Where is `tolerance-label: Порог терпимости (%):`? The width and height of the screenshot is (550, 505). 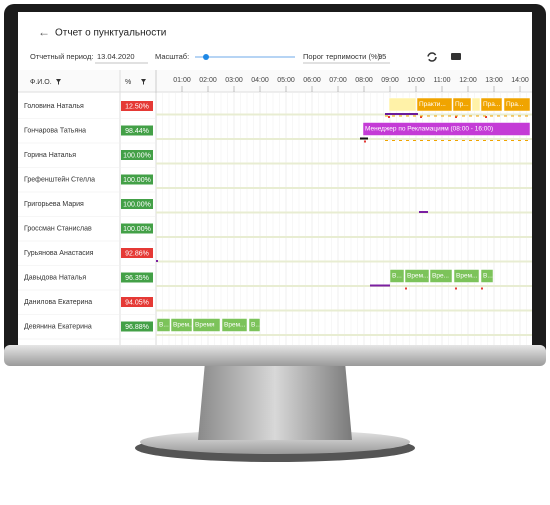
tolerance-label: Порог терпимости (%): is located at coordinates (342, 56).